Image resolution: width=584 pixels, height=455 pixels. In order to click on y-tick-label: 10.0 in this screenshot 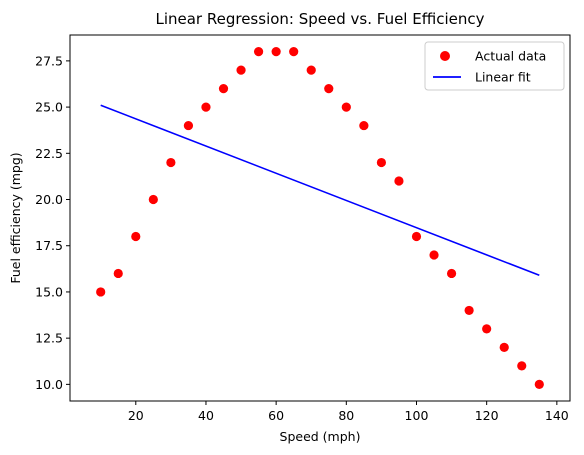, I will do `click(49, 384)`.